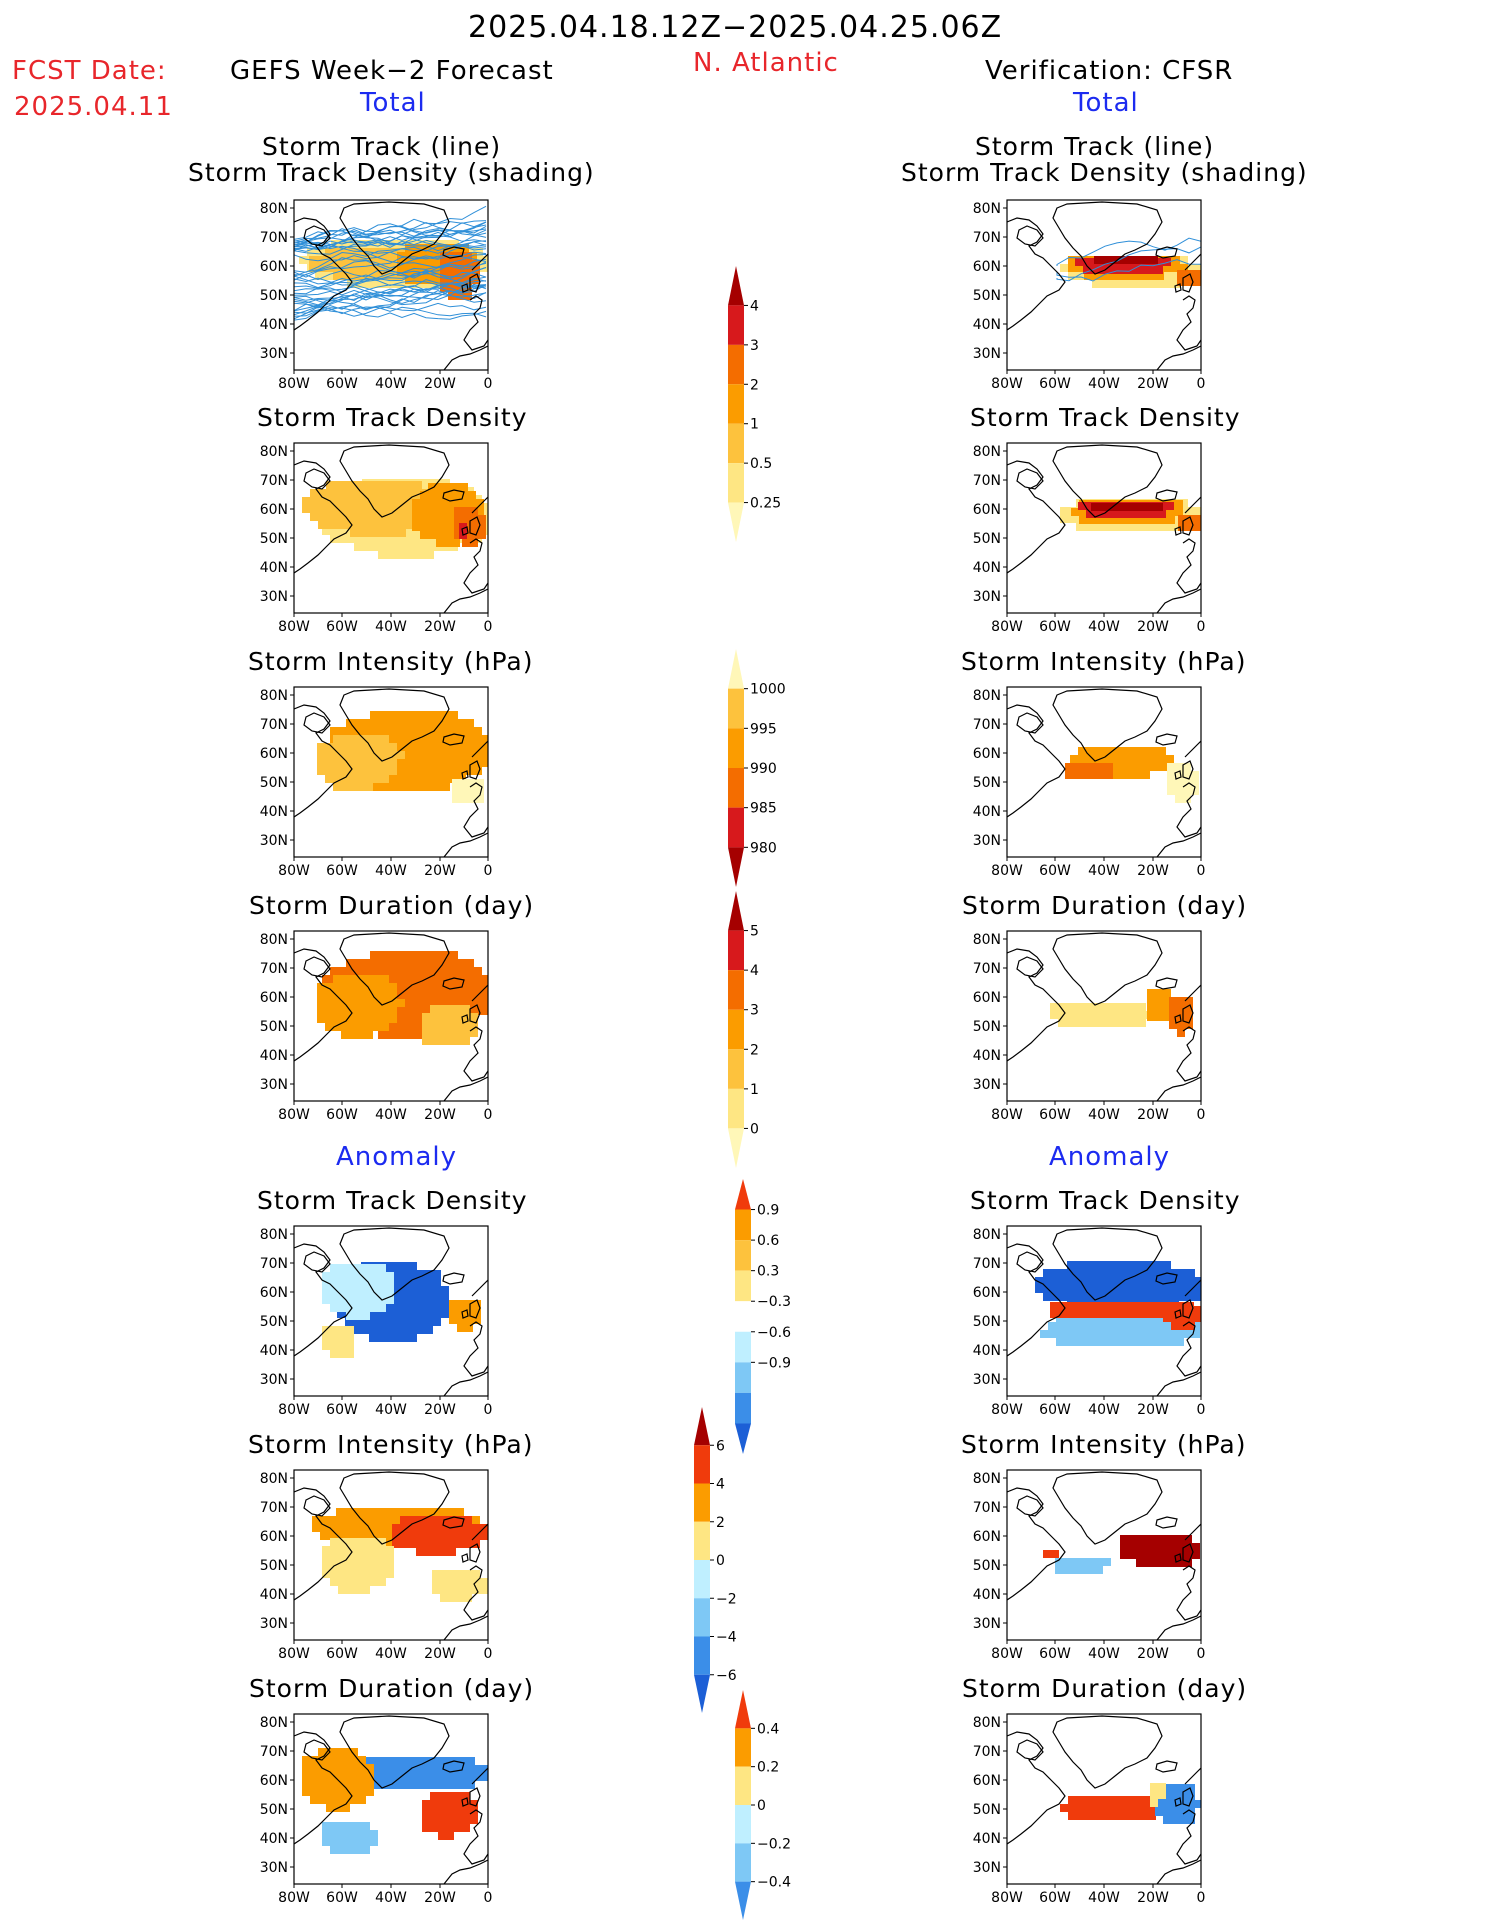 This screenshot has width=1487, height=1925. I want to click on panel-title-obs-intensity: Storm Intensity (hPa), so click(1104, 661).